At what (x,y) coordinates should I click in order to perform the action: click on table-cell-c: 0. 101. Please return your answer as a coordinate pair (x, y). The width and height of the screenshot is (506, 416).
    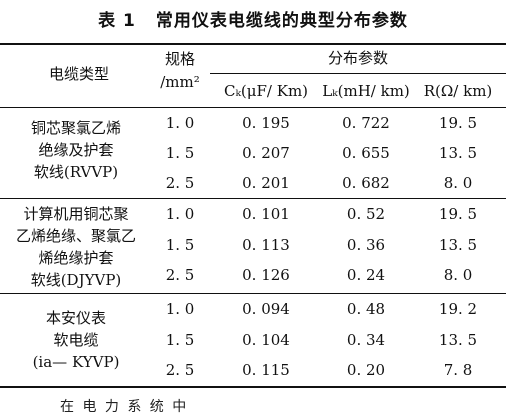
    Looking at the image, I should click on (266, 214).